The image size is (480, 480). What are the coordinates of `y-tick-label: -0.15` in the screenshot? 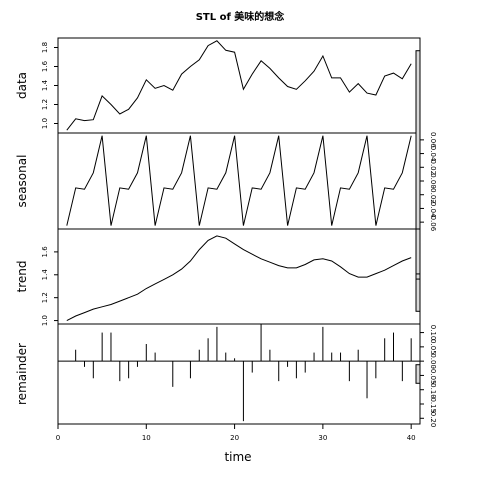 It's located at (433, 404).